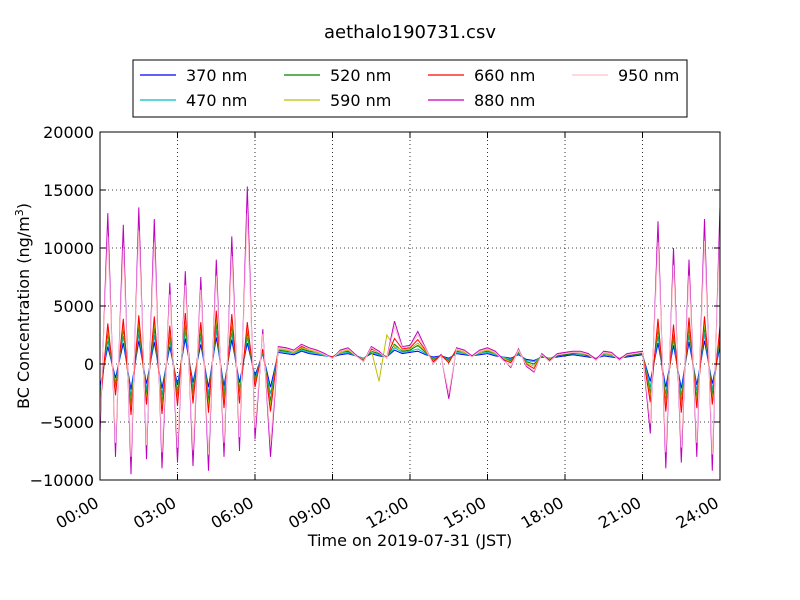 The width and height of the screenshot is (800, 600). I want to click on y-axis-label: BC Concentration (ng/m3), so click(23, 306).